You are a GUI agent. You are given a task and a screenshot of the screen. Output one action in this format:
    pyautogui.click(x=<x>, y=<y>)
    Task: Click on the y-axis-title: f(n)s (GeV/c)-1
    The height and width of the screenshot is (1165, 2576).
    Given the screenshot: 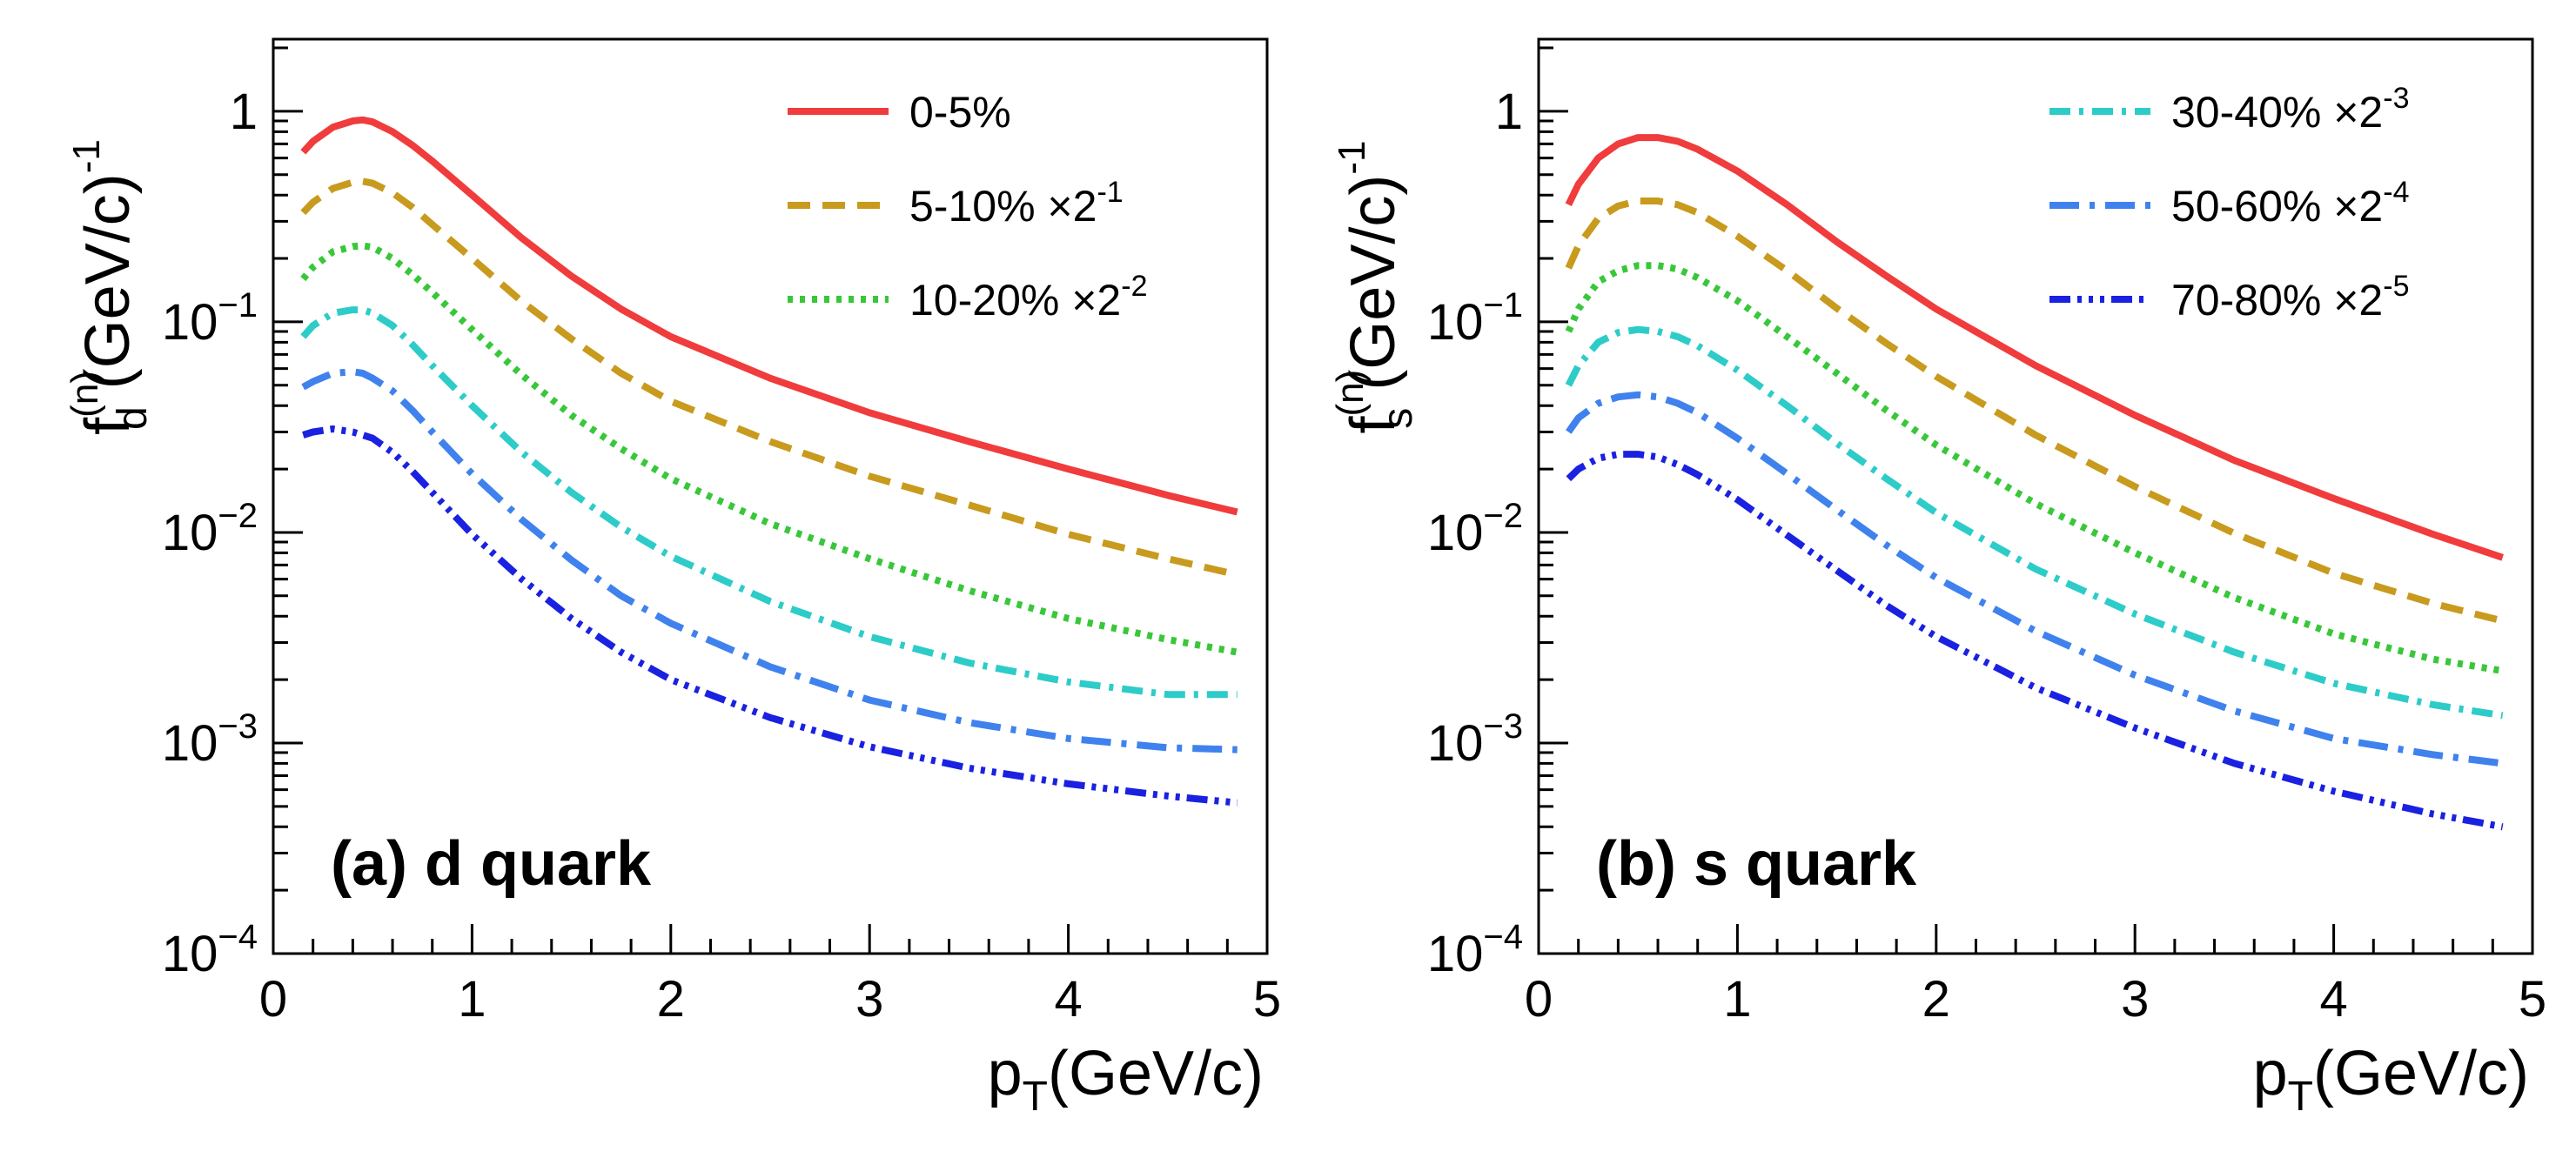 What is the action you would take?
    pyautogui.click(x=1375, y=288)
    